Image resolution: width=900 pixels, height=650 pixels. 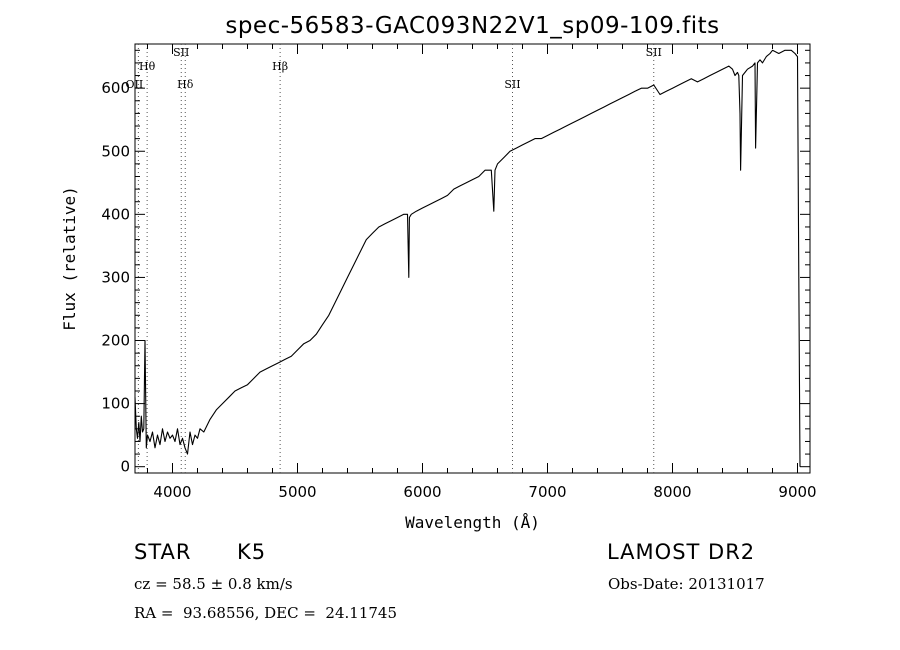 What do you see at coordinates (69, 258) in the screenshot?
I see `y-axis-label: Flux (relative)` at bounding box center [69, 258].